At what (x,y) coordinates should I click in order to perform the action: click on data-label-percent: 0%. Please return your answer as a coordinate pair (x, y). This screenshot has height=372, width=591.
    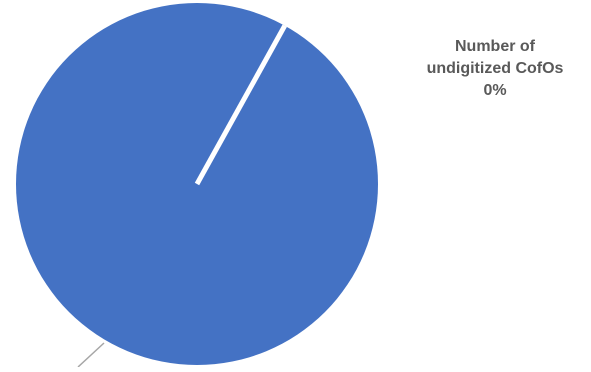
    Looking at the image, I should click on (495, 90).